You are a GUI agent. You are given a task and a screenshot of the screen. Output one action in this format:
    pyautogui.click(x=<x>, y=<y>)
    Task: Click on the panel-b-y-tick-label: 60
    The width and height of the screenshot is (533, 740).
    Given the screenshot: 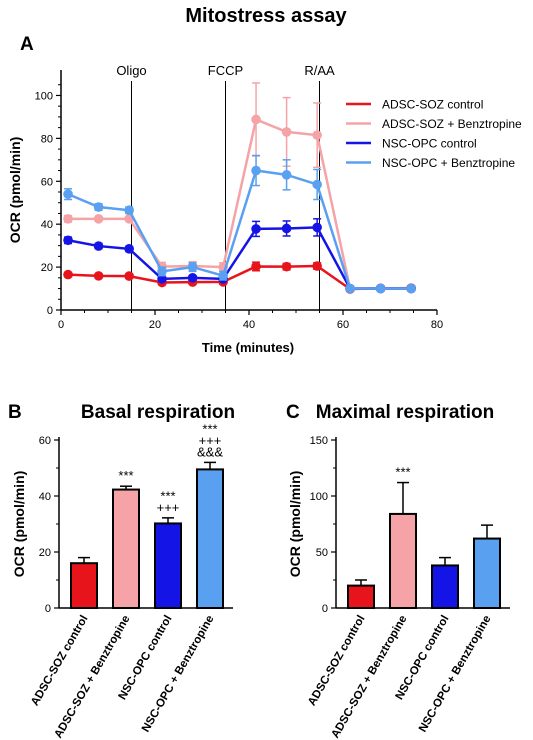 What is the action you would take?
    pyautogui.click(x=45, y=441)
    